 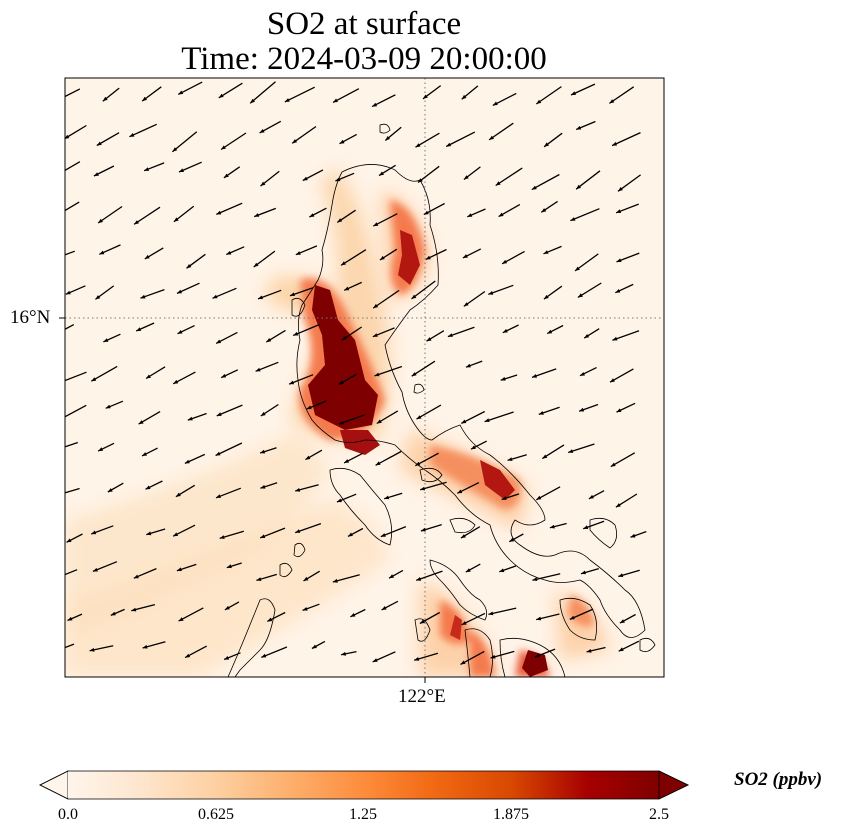 What do you see at coordinates (778, 779) in the screenshot?
I see `colorbar-title: SO2 (ppbv)` at bounding box center [778, 779].